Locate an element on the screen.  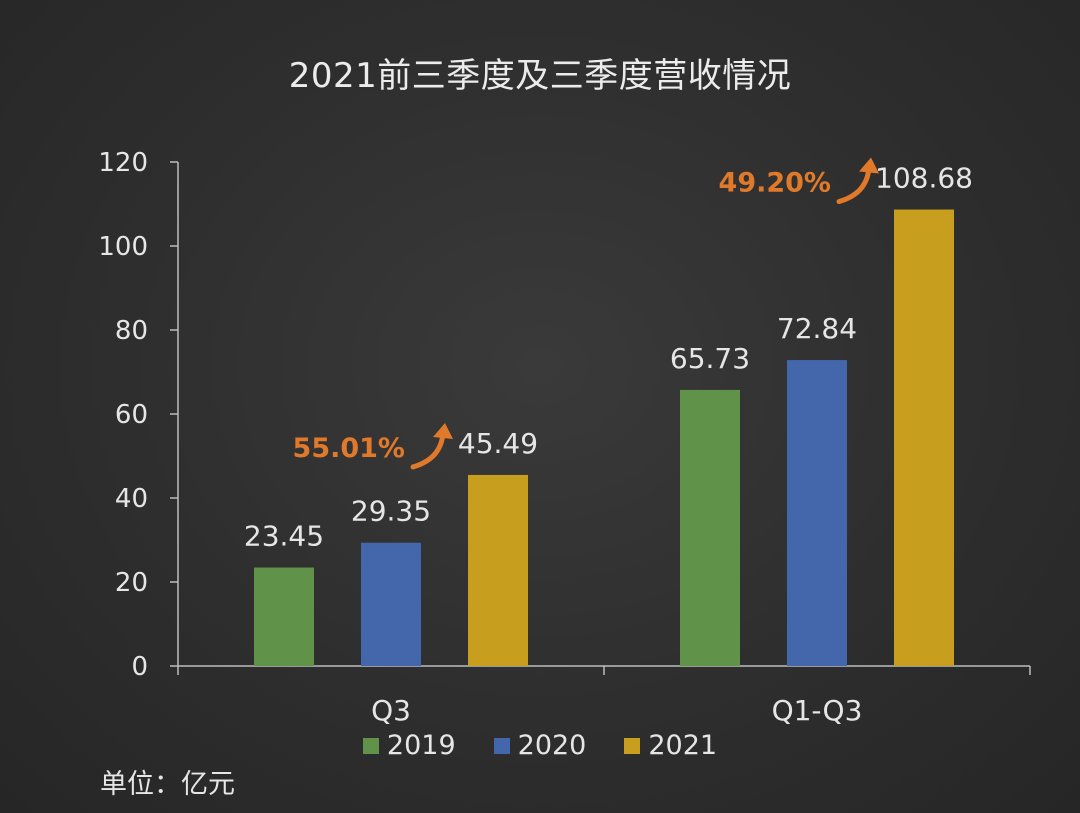
data-label: 45.49 is located at coordinates (498, 443).